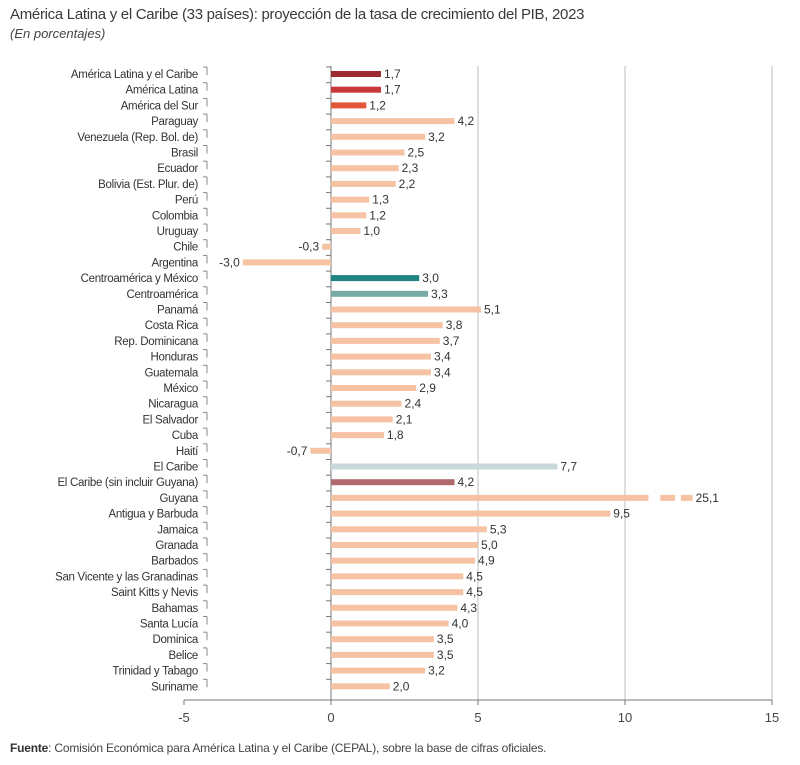 Image resolution: width=800 pixels, height=765 pixels. I want to click on data-label: -0,3, so click(308, 247).